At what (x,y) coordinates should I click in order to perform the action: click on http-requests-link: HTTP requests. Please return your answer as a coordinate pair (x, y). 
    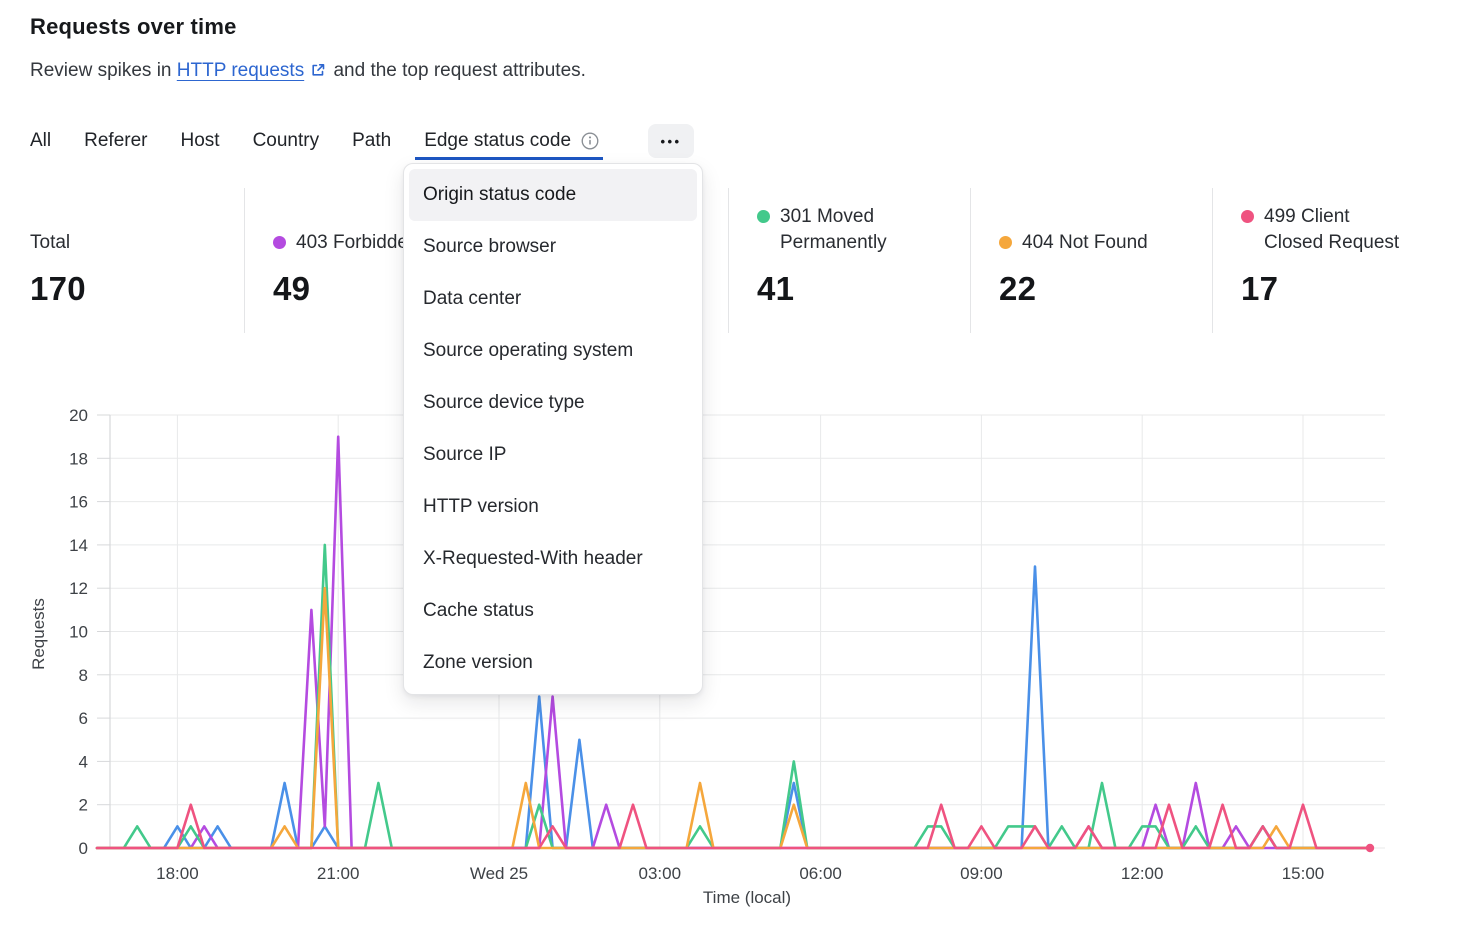
    Looking at the image, I should click on (240, 70).